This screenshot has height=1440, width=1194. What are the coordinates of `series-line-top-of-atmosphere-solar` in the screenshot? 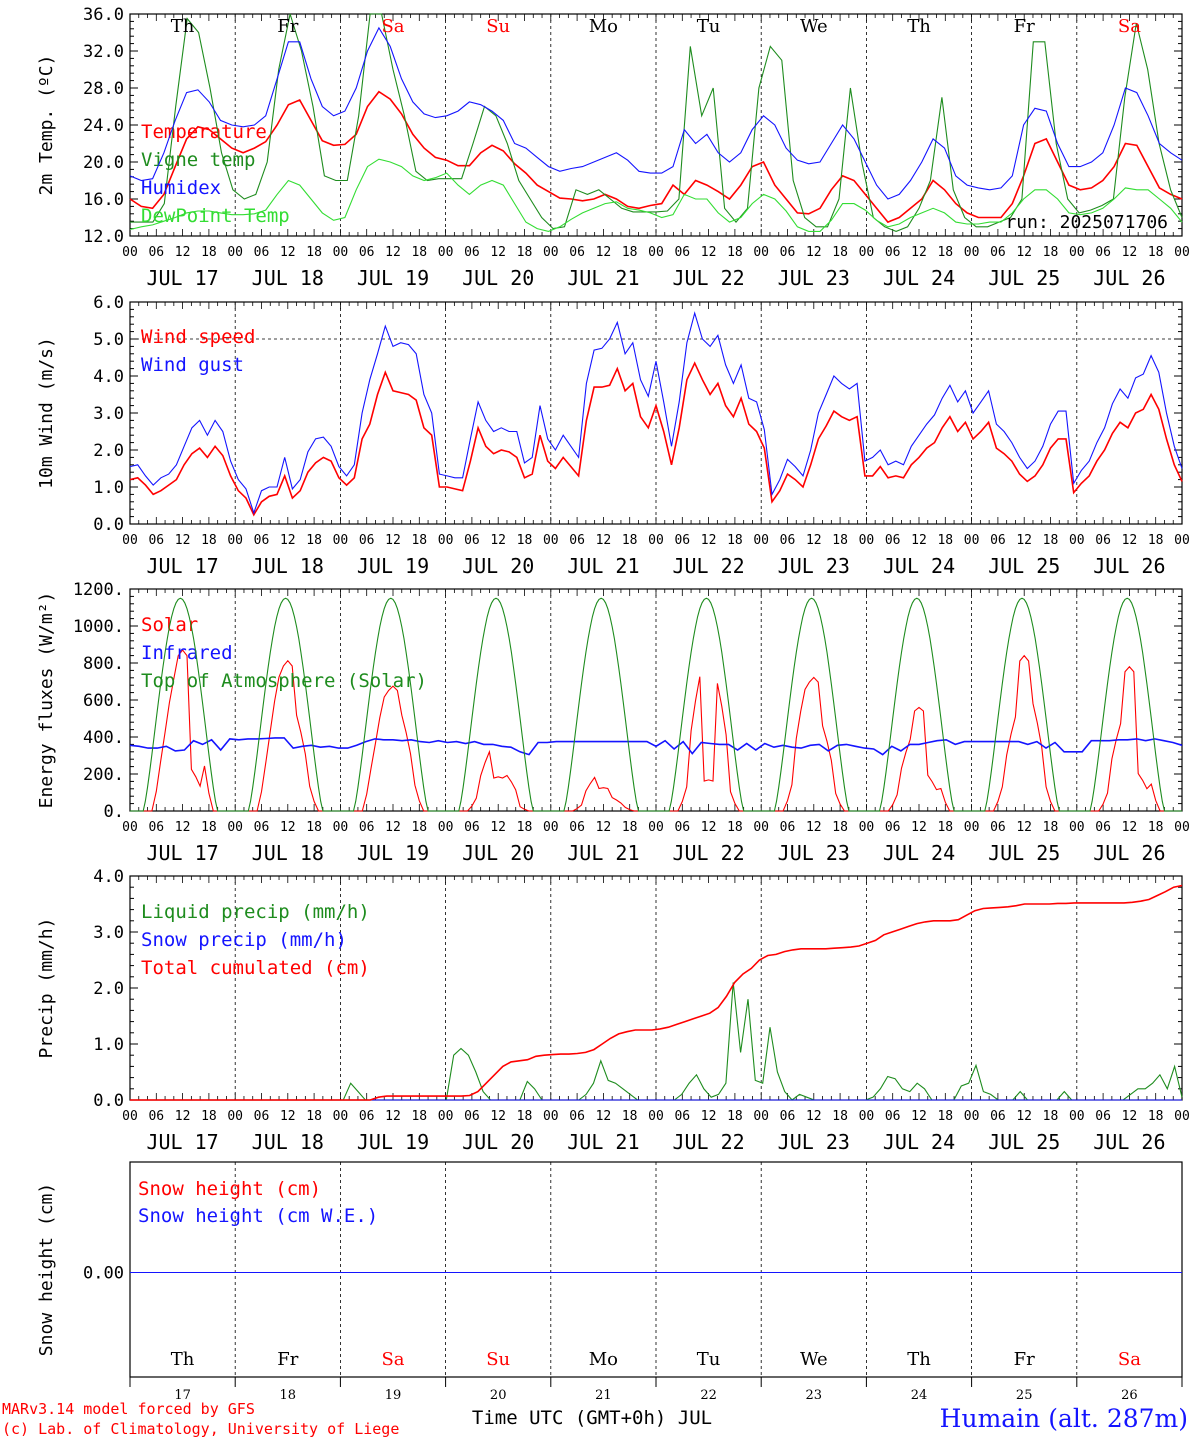 It's located at (656, 704).